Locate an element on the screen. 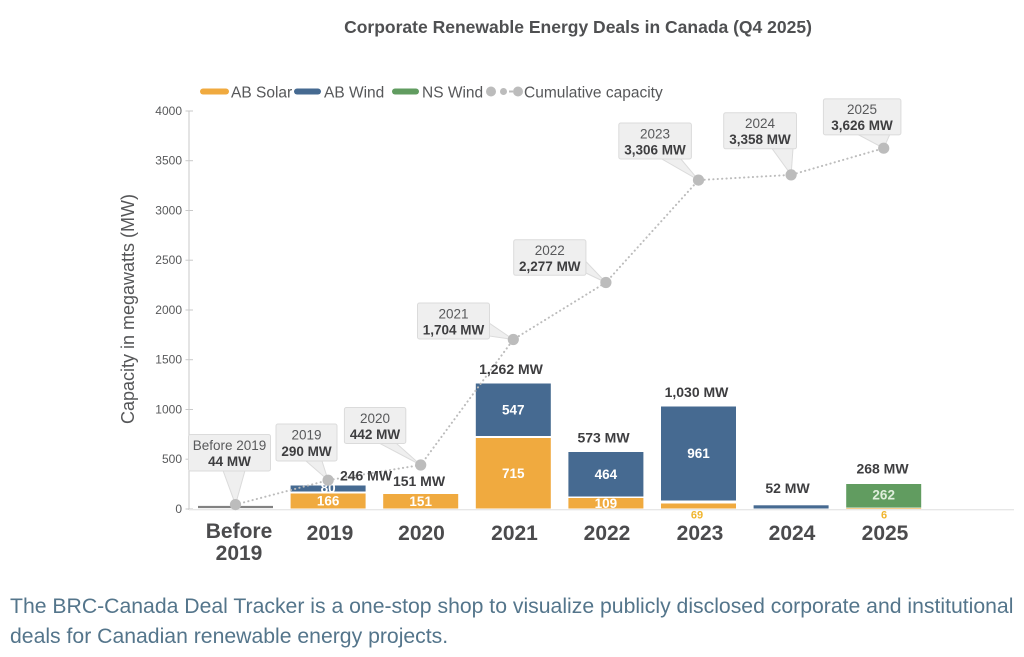 Image resolution: width=1024 pixels, height=657 pixels. svg-text: 442 MW is located at coordinates (375, 434).